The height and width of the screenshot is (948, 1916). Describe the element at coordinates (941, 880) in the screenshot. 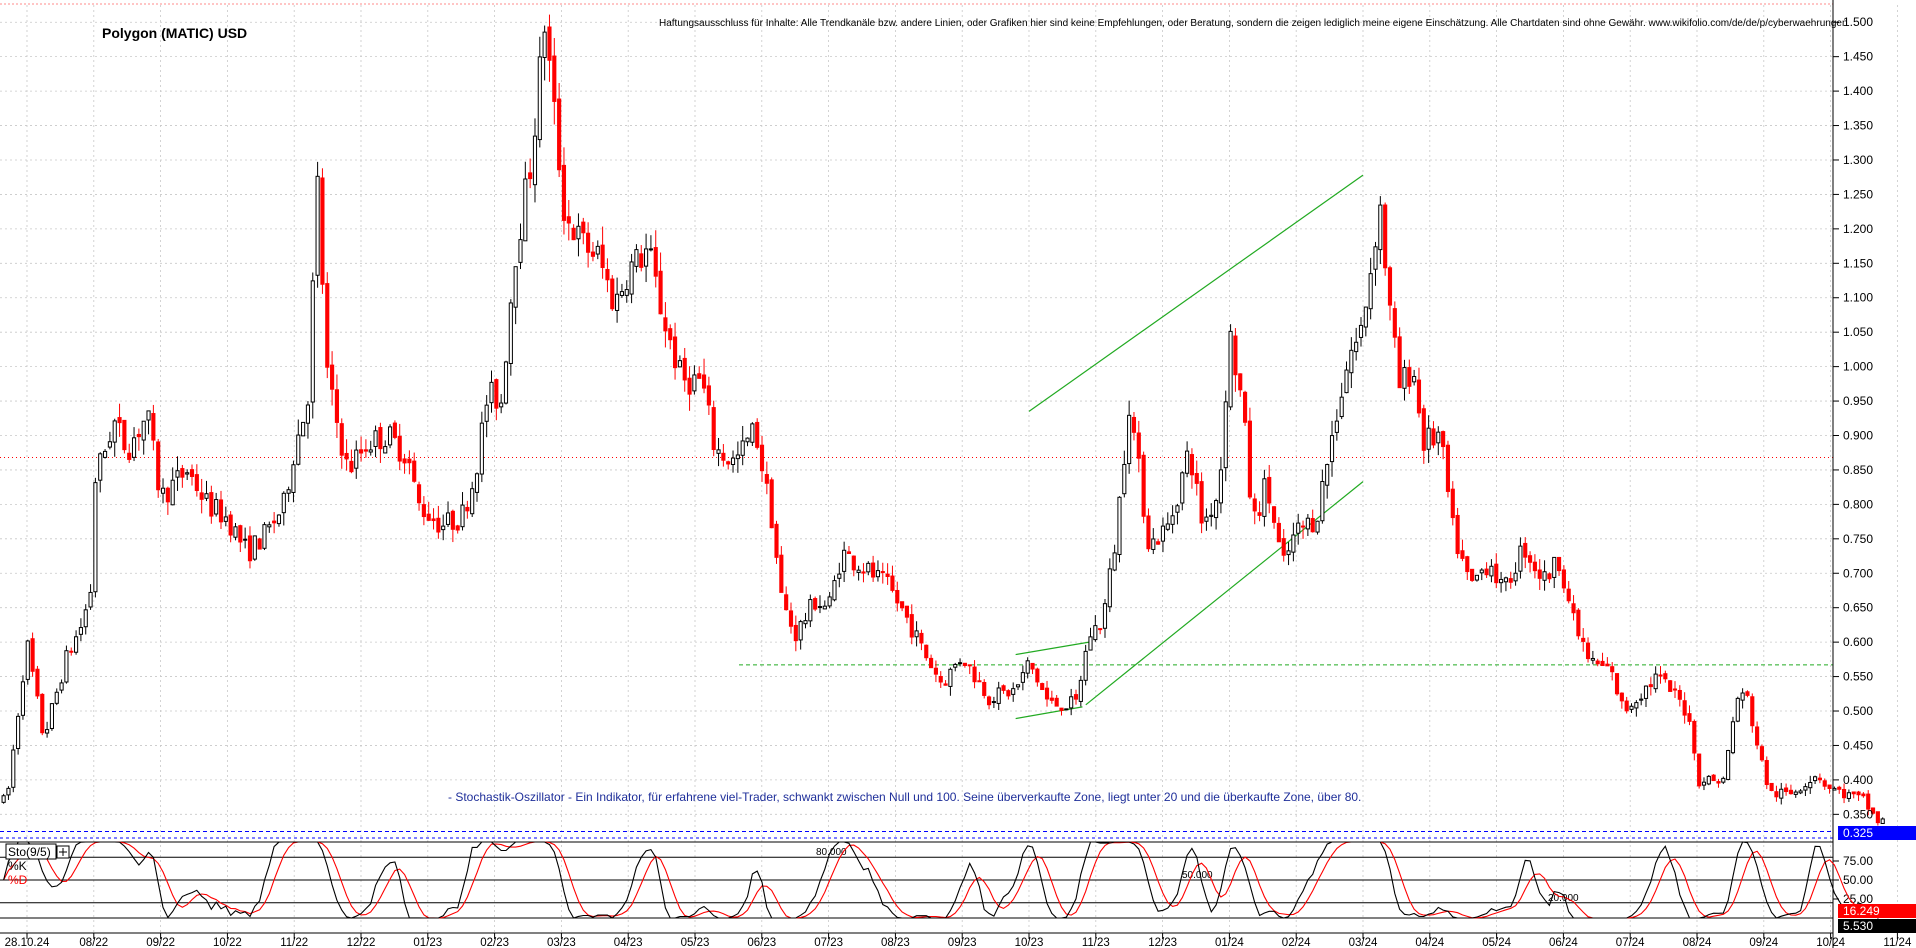

I see `stochastic-panel: 75.00 50.00 25.00 80.000 50.000 20.000` at that location.